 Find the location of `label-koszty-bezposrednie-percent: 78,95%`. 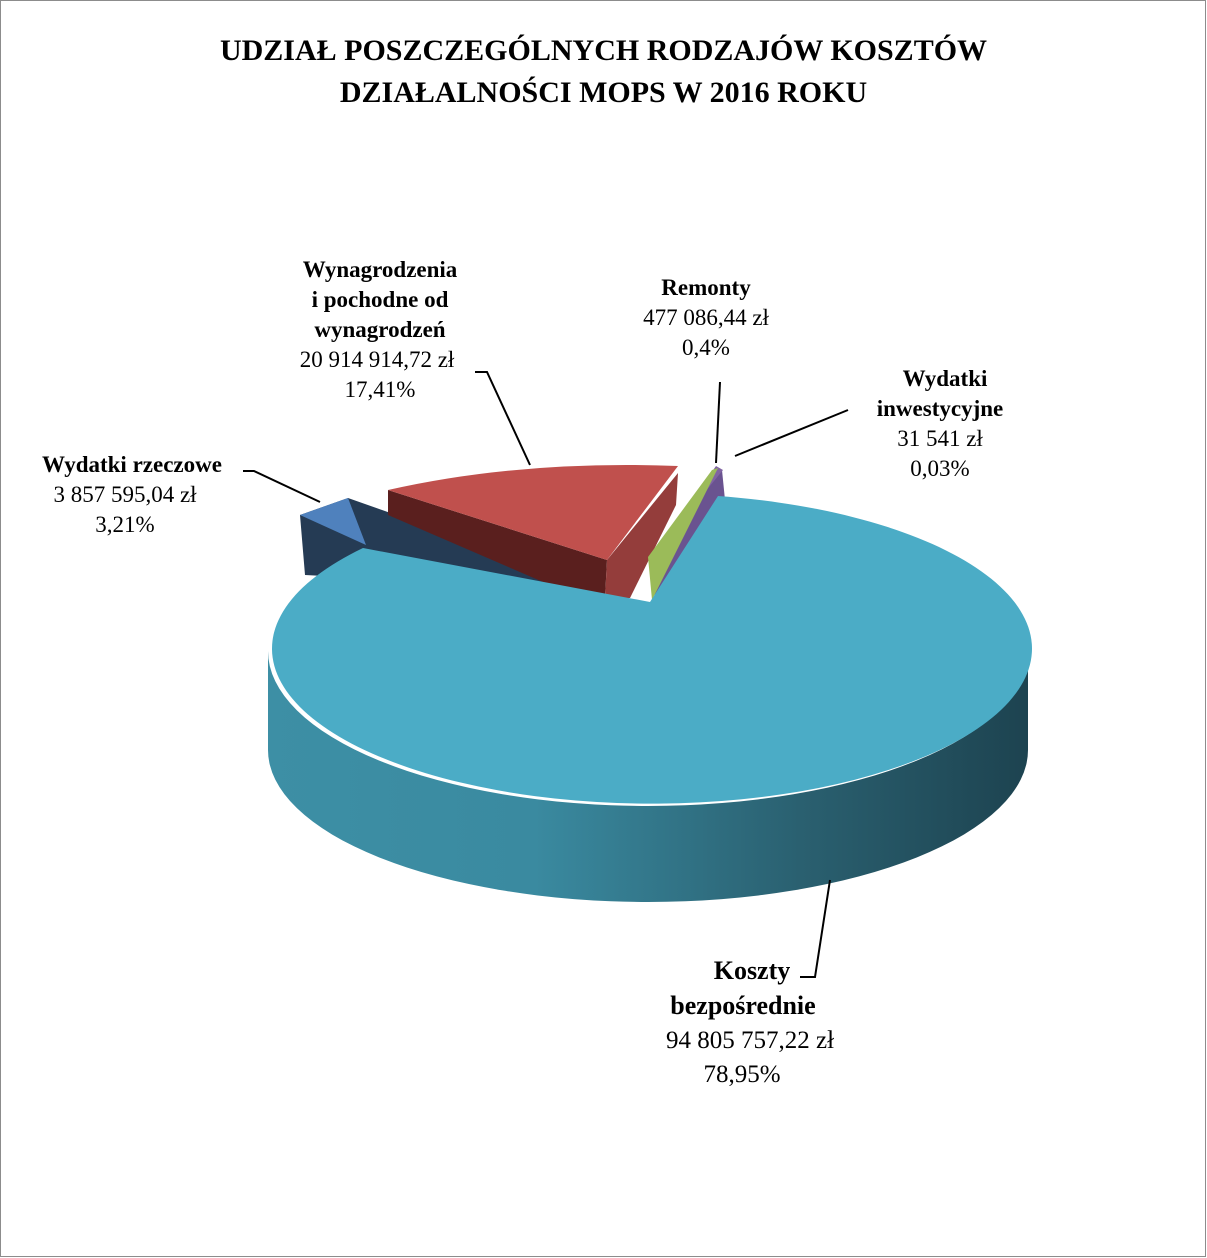

label-koszty-bezposrednie-percent: 78,95% is located at coordinates (741, 1074).